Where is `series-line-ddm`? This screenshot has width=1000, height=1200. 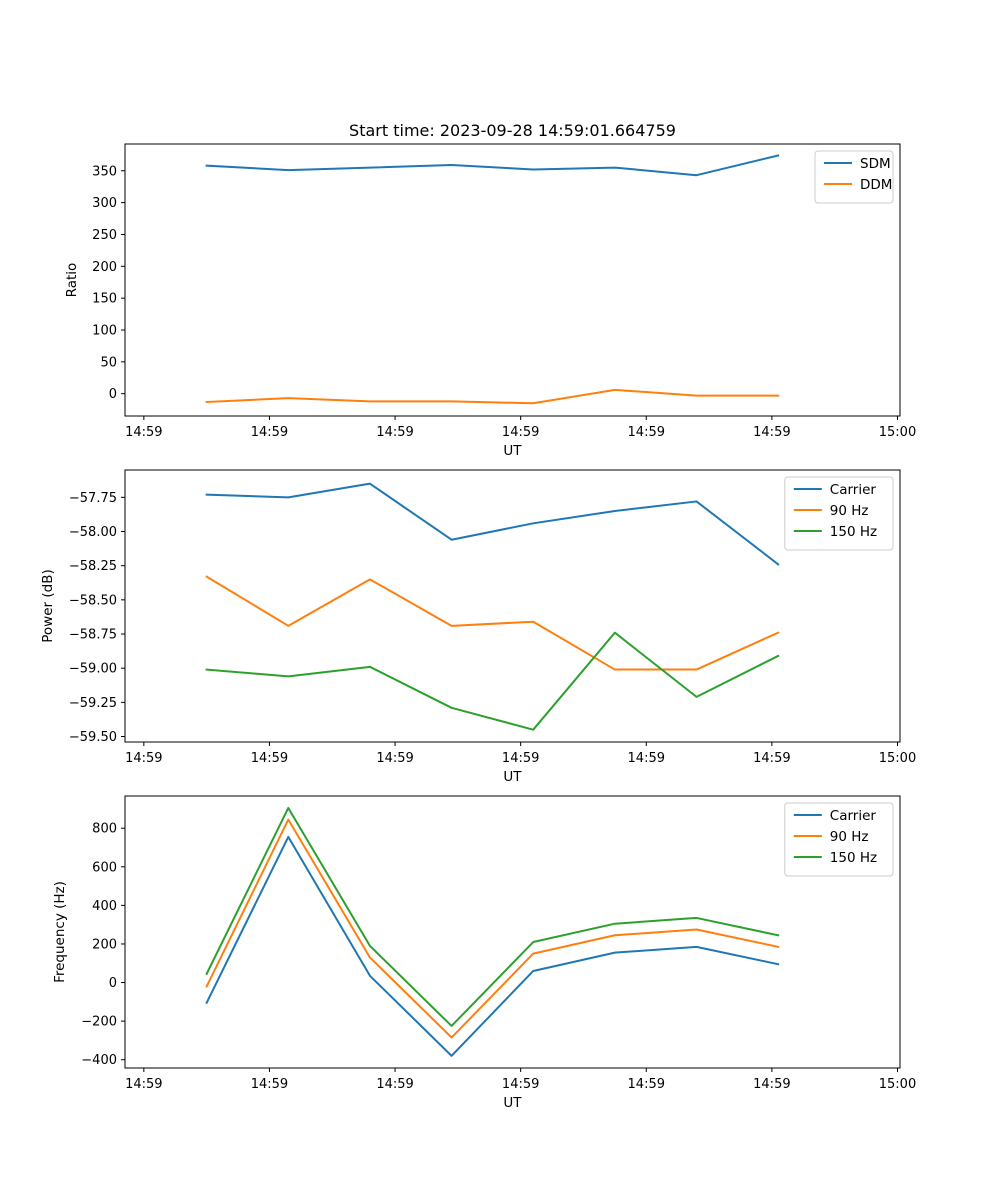
series-line-ddm is located at coordinates (492, 396).